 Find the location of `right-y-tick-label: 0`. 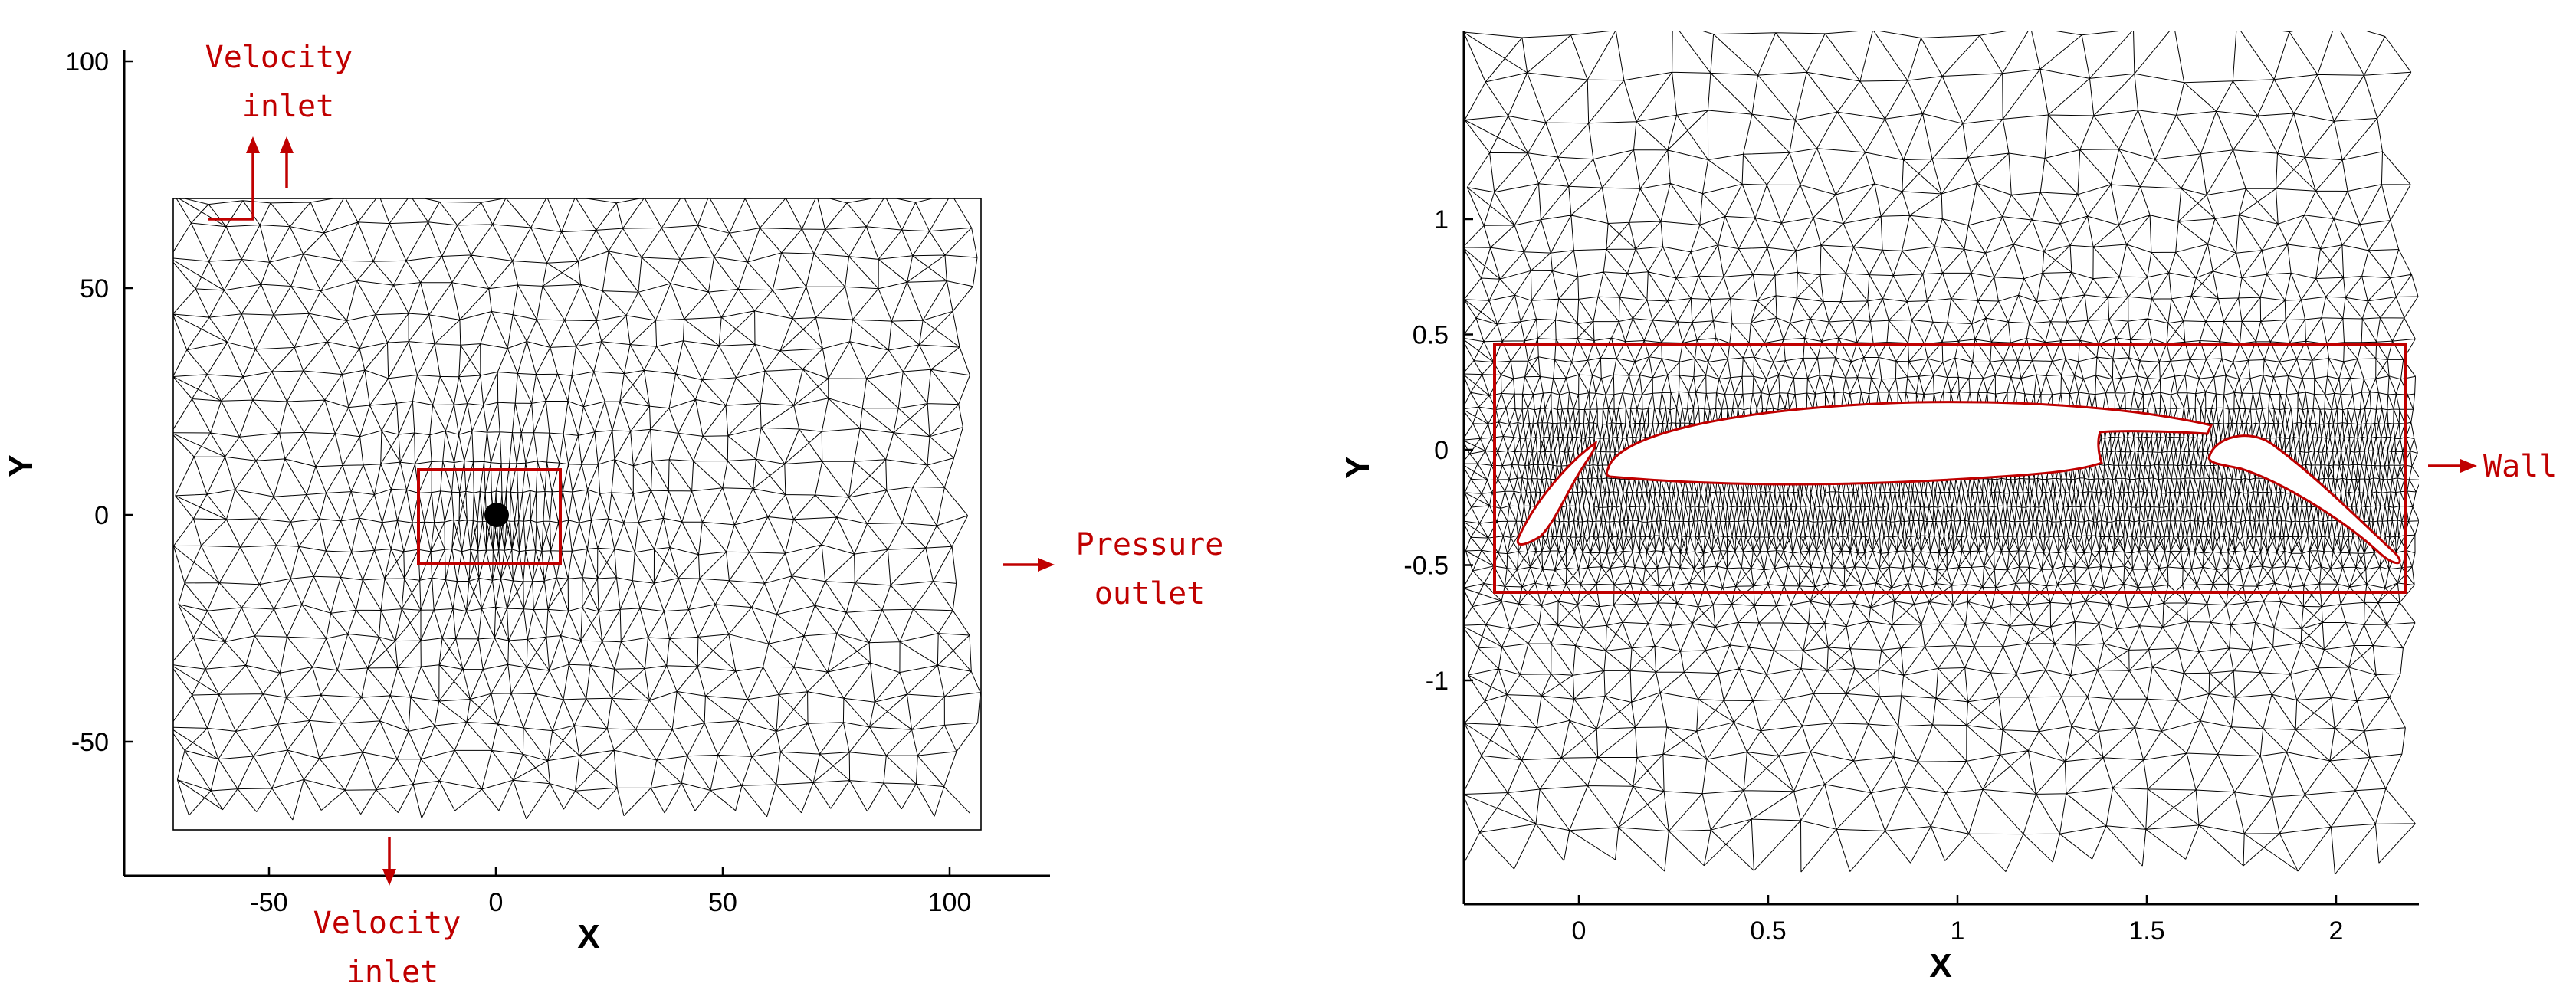

right-y-tick-label: 0 is located at coordinates (1441, 450).